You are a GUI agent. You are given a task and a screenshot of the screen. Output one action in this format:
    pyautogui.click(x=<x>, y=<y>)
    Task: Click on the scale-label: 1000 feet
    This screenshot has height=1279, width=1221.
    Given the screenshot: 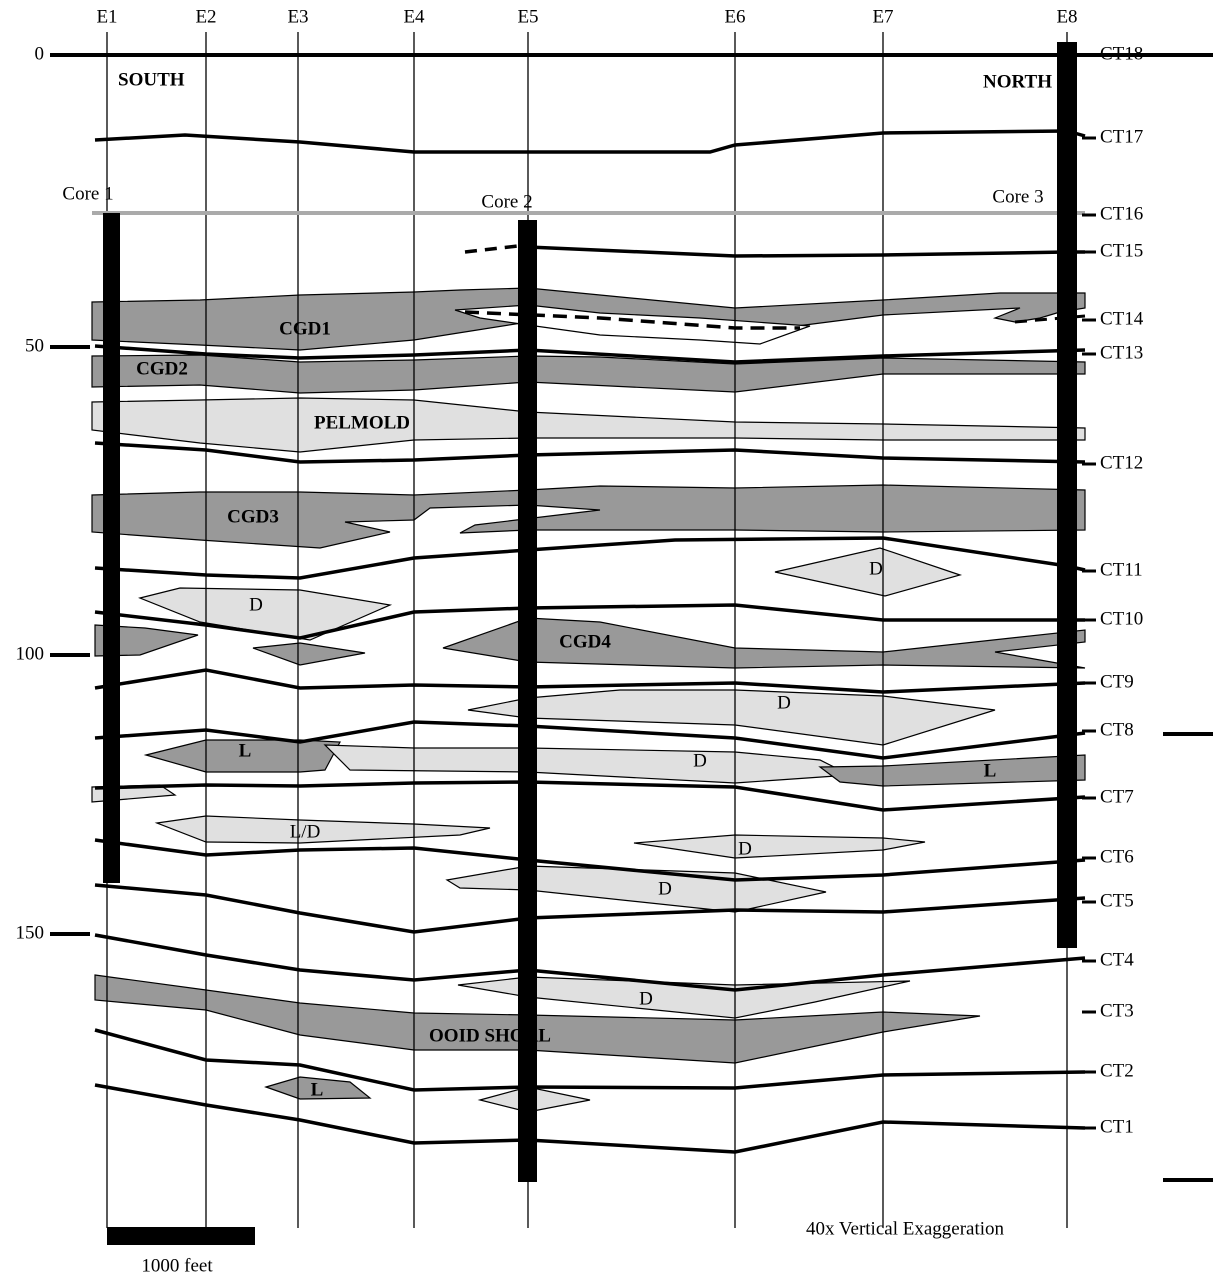 What is the action you would take?
    pyautogui.click(x=177, y=1265)
    